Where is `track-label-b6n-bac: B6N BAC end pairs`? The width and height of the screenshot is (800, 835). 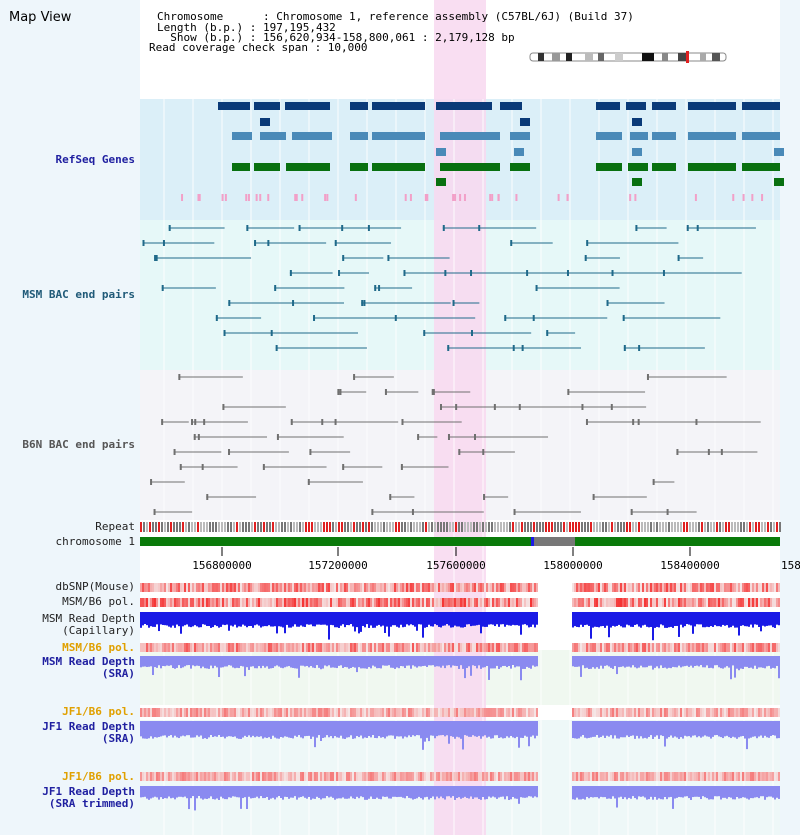
track-label-b6n-bac: B6N BAC end pairs is located at coordinates (78, 444).